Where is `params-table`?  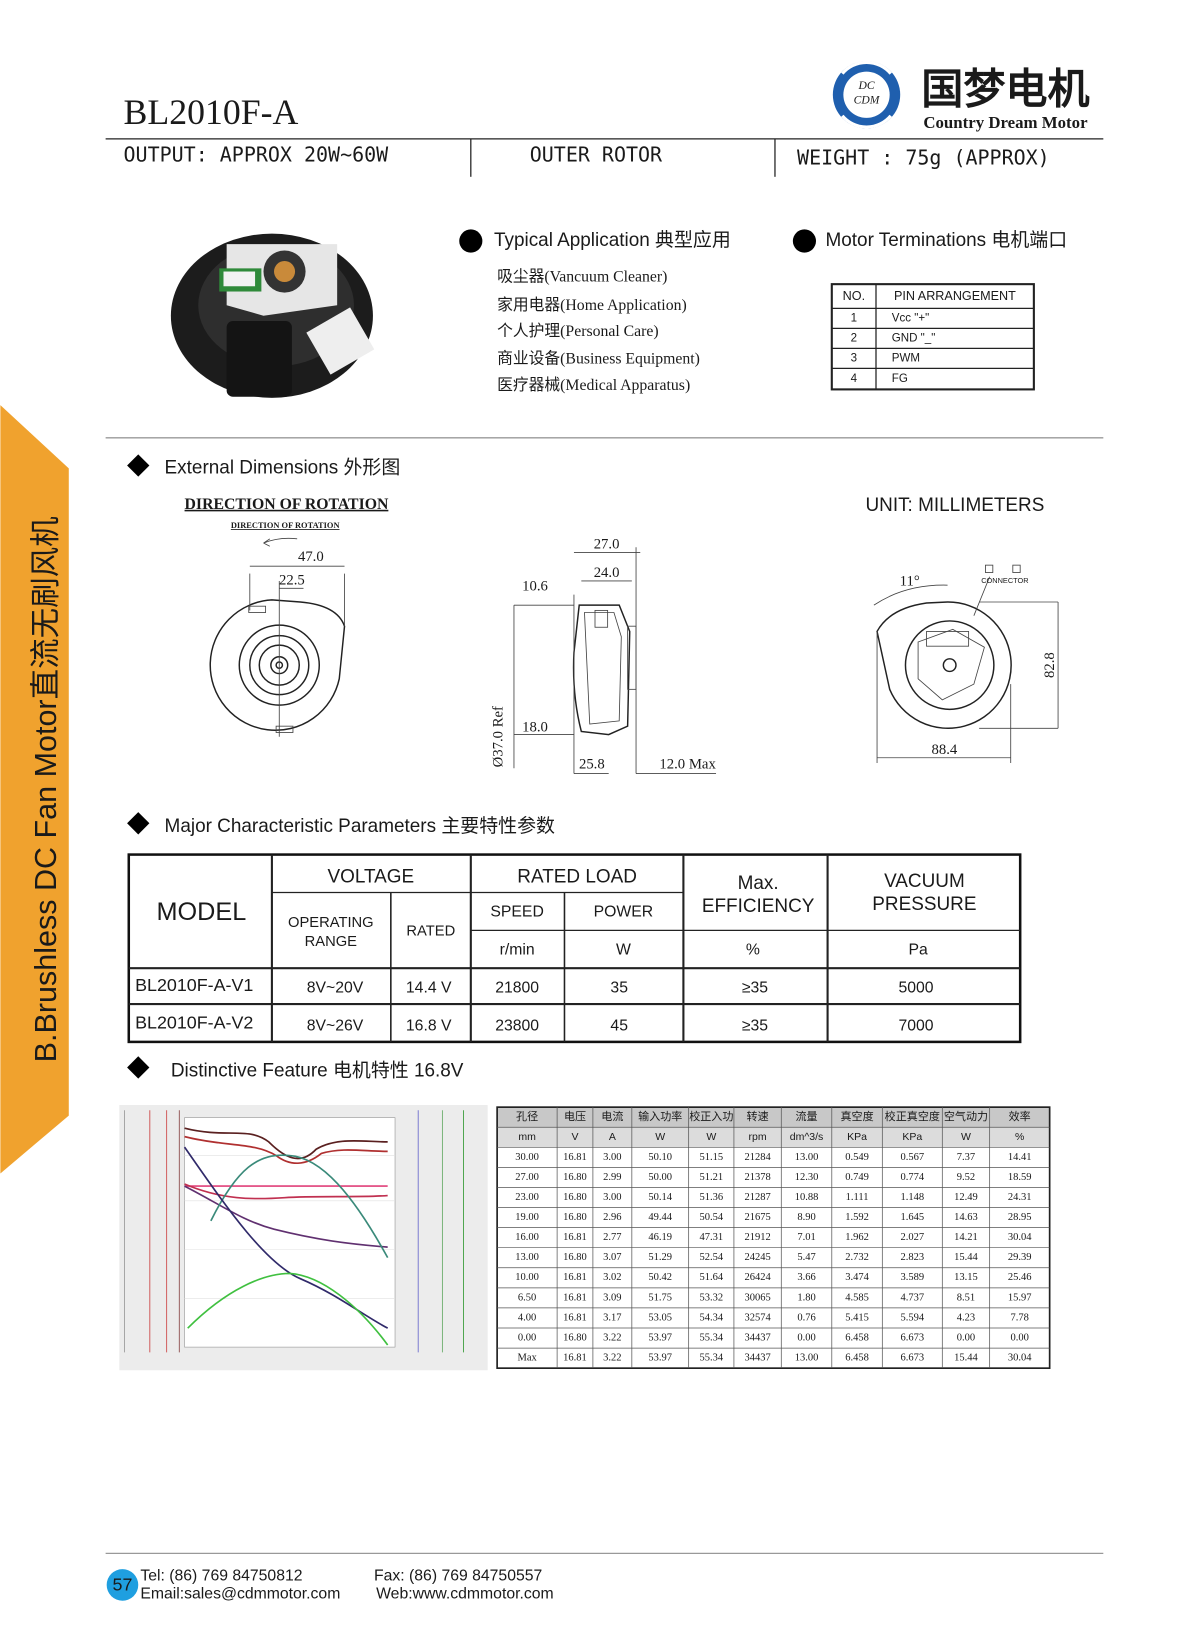 params-table is located at coordinates (574, 948).